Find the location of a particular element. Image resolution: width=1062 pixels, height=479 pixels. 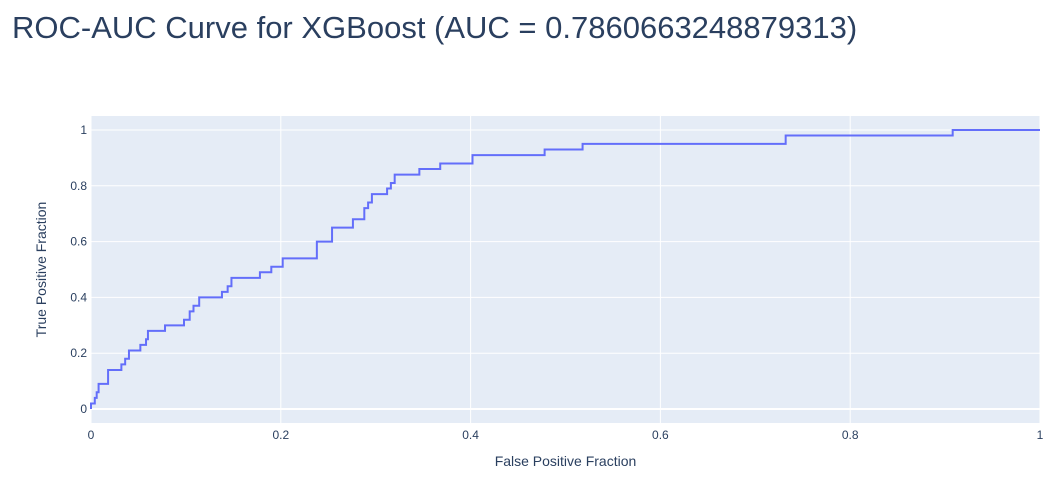

y-axis-ticks: 0 0.2 0.4 0.6 0.8 1 is located at coordinates (78, 269).